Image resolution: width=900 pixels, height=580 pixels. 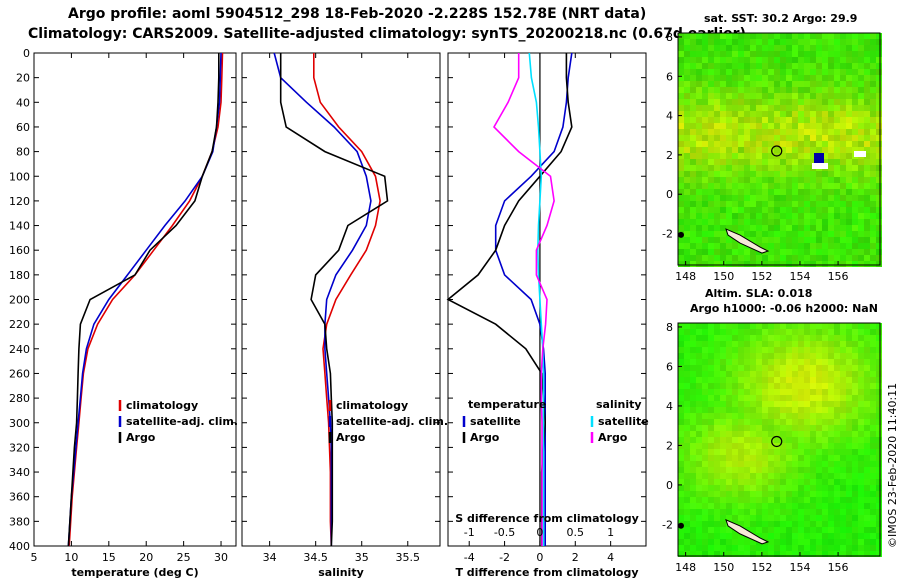 I want to click on map-y-tick-label: 0, so click(x=669, y=194).